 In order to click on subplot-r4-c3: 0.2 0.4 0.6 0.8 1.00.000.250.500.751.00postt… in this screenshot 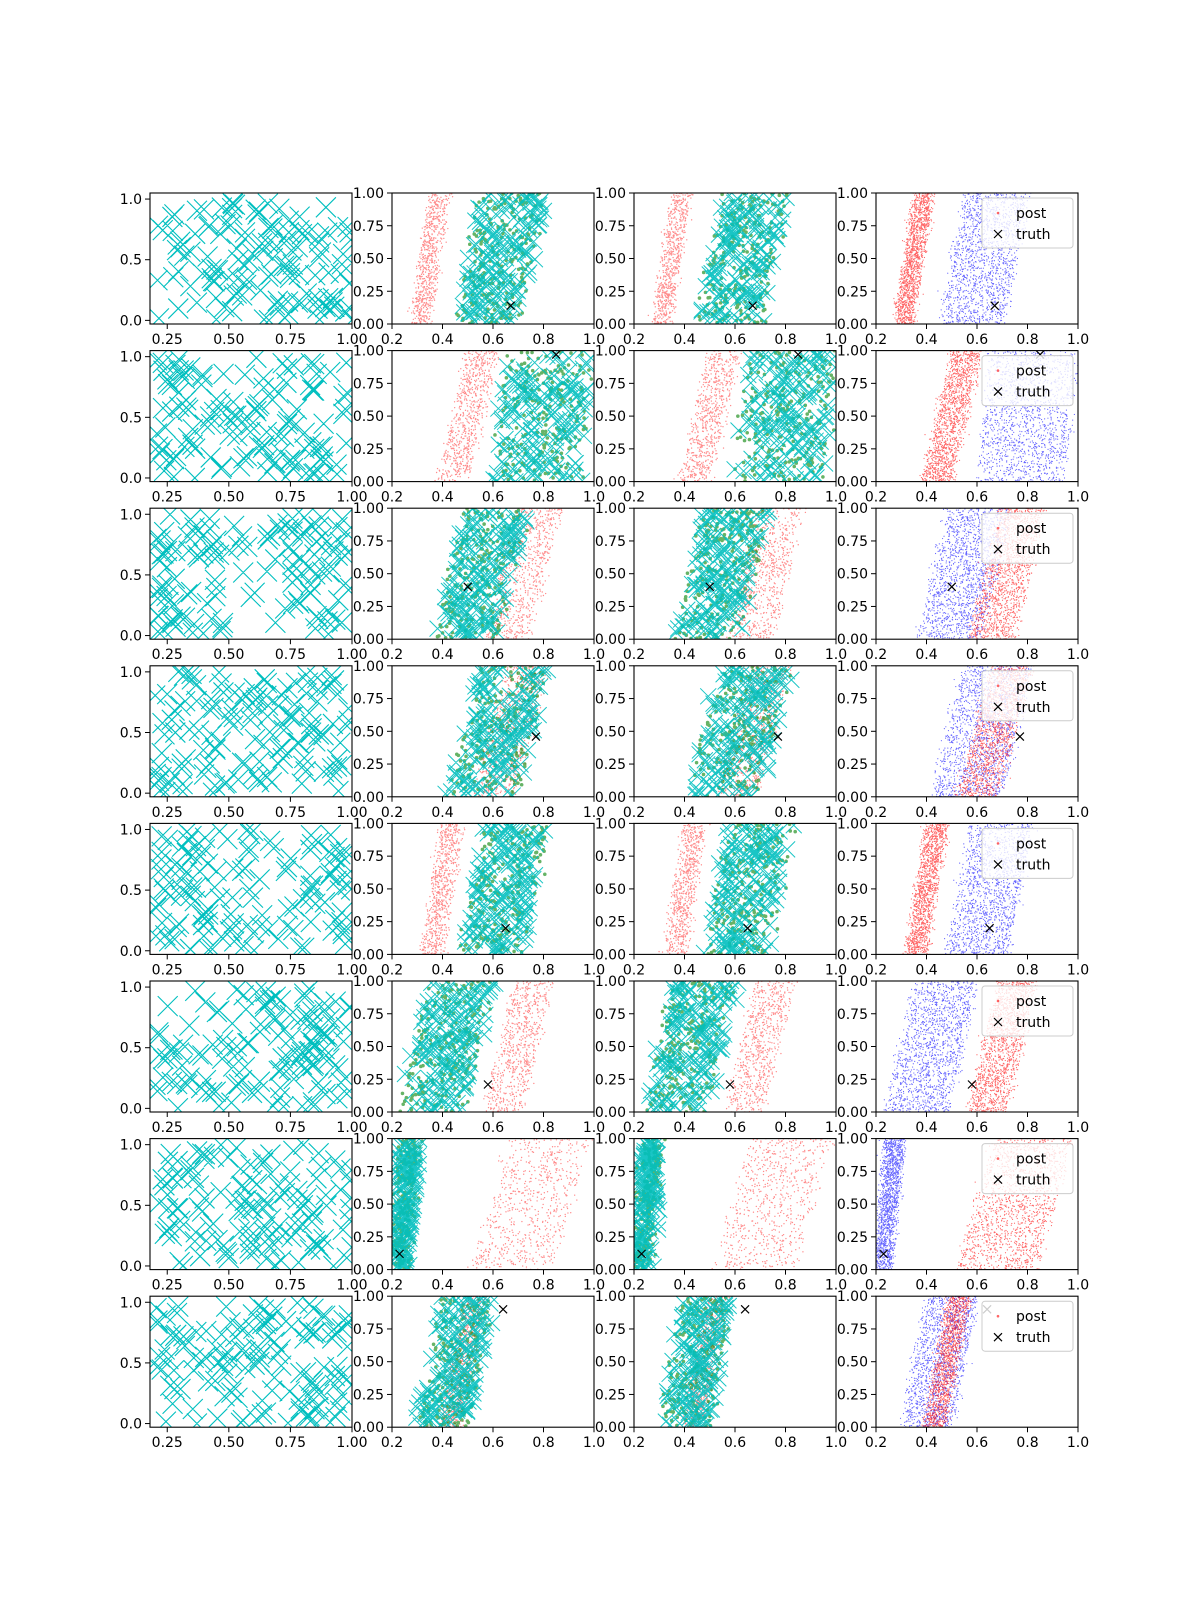, I will do `click(963, 897)`.